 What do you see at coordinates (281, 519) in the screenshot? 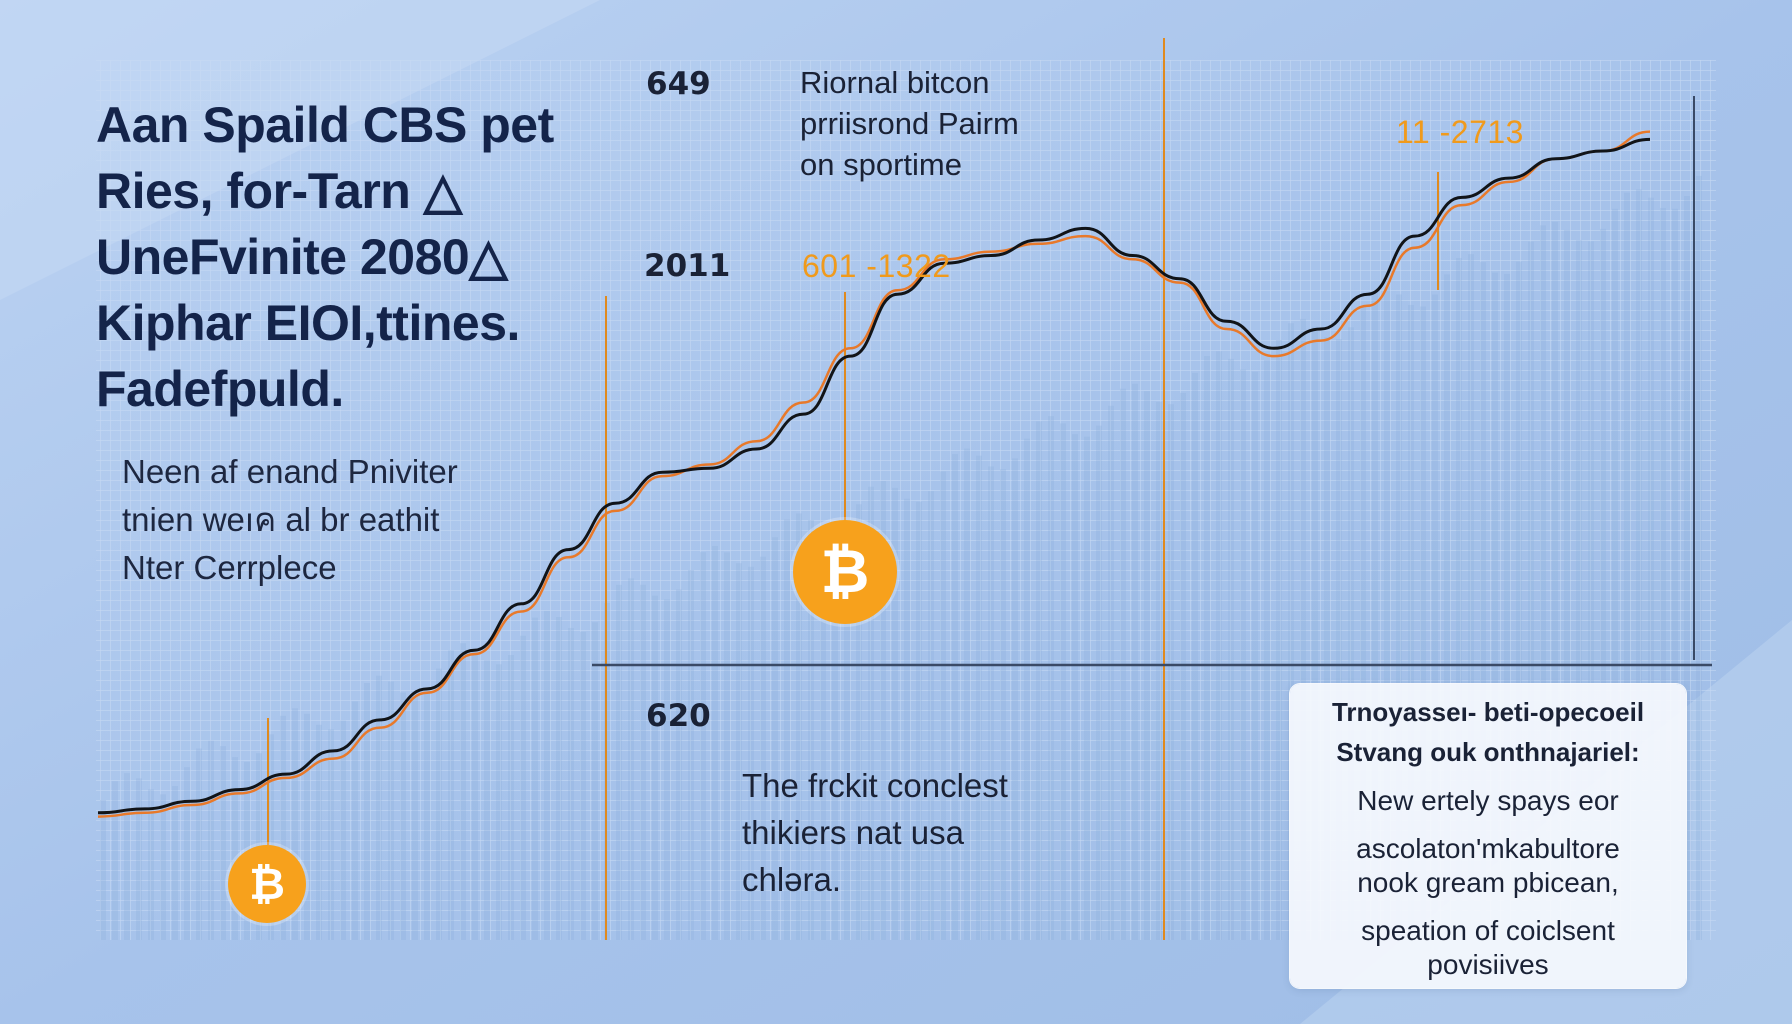
I see `subtext-line: tnien weıค al br eathit` at bounding box center [281, 519].